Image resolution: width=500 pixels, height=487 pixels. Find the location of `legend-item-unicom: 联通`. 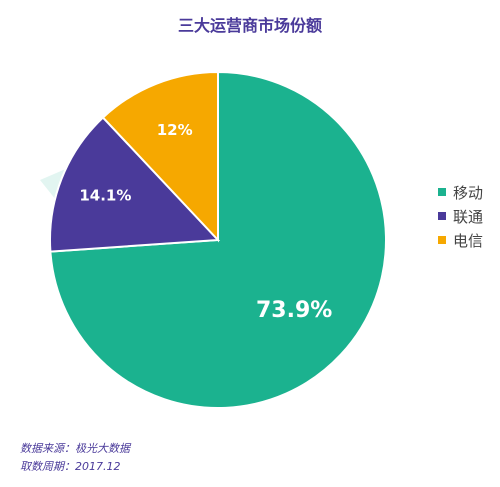

legend-item-unicom: 联通 is located at coordinates (460, 216).